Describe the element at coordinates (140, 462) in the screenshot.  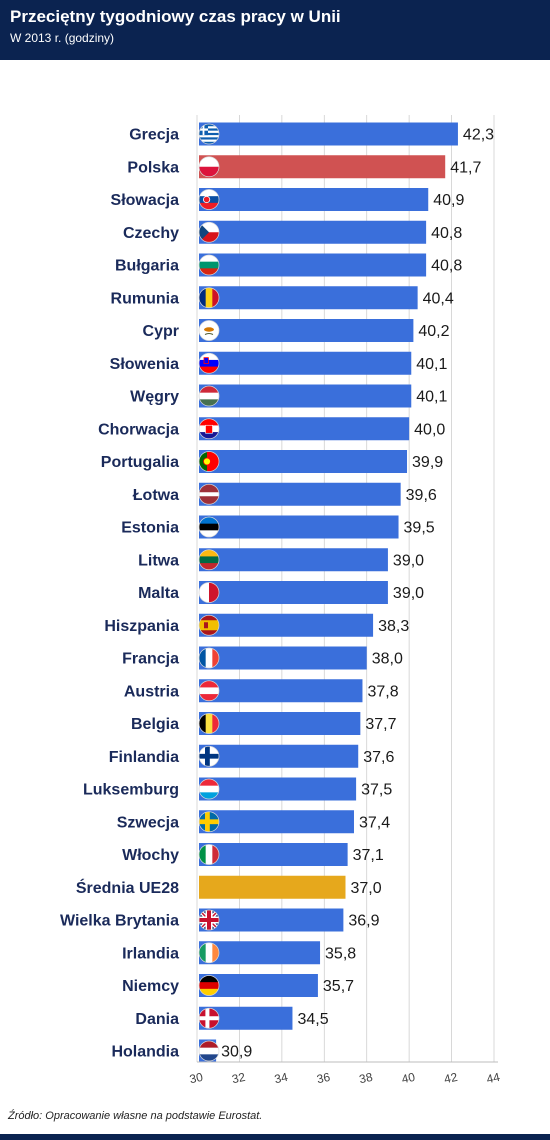
I see `category-label: Portugalia` at that location.